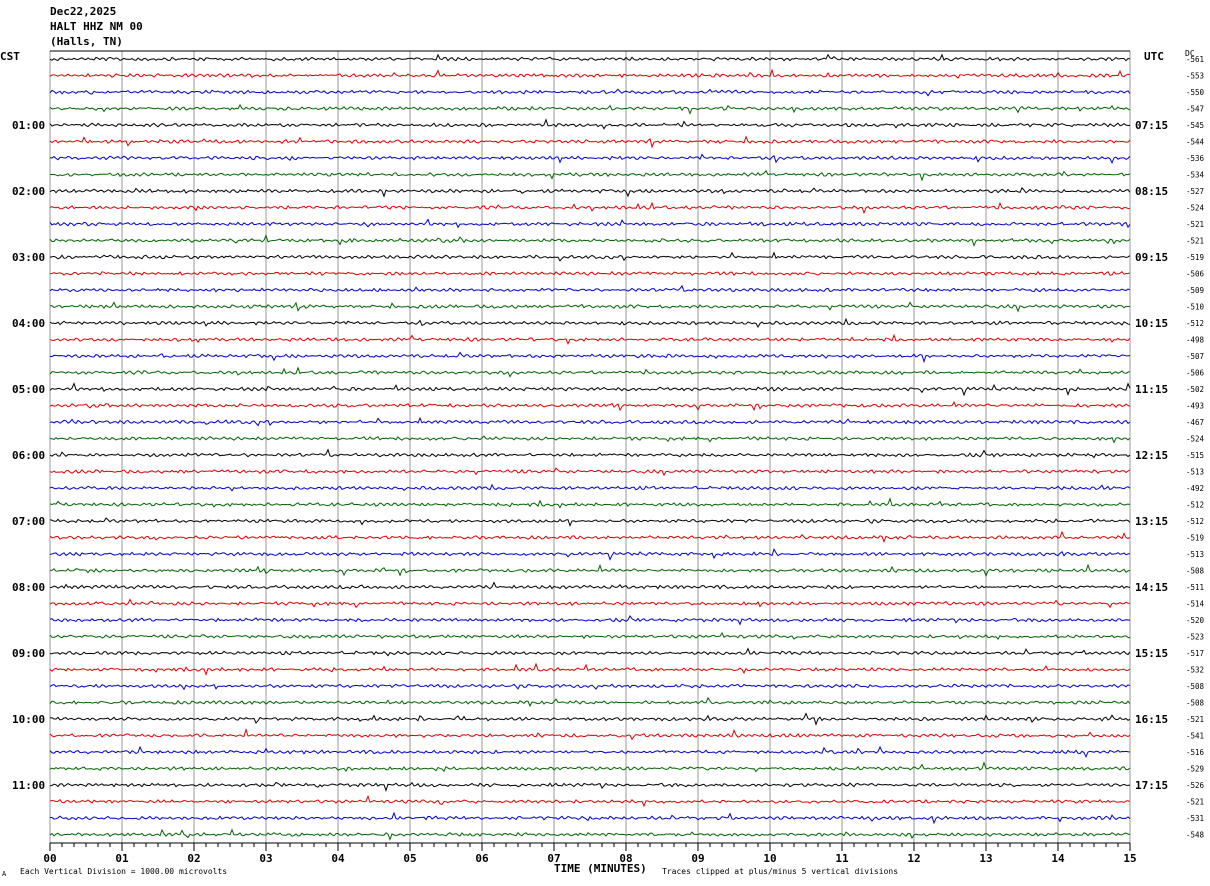  I want to click on left-hour-label: 06:00, so click(28, 455).